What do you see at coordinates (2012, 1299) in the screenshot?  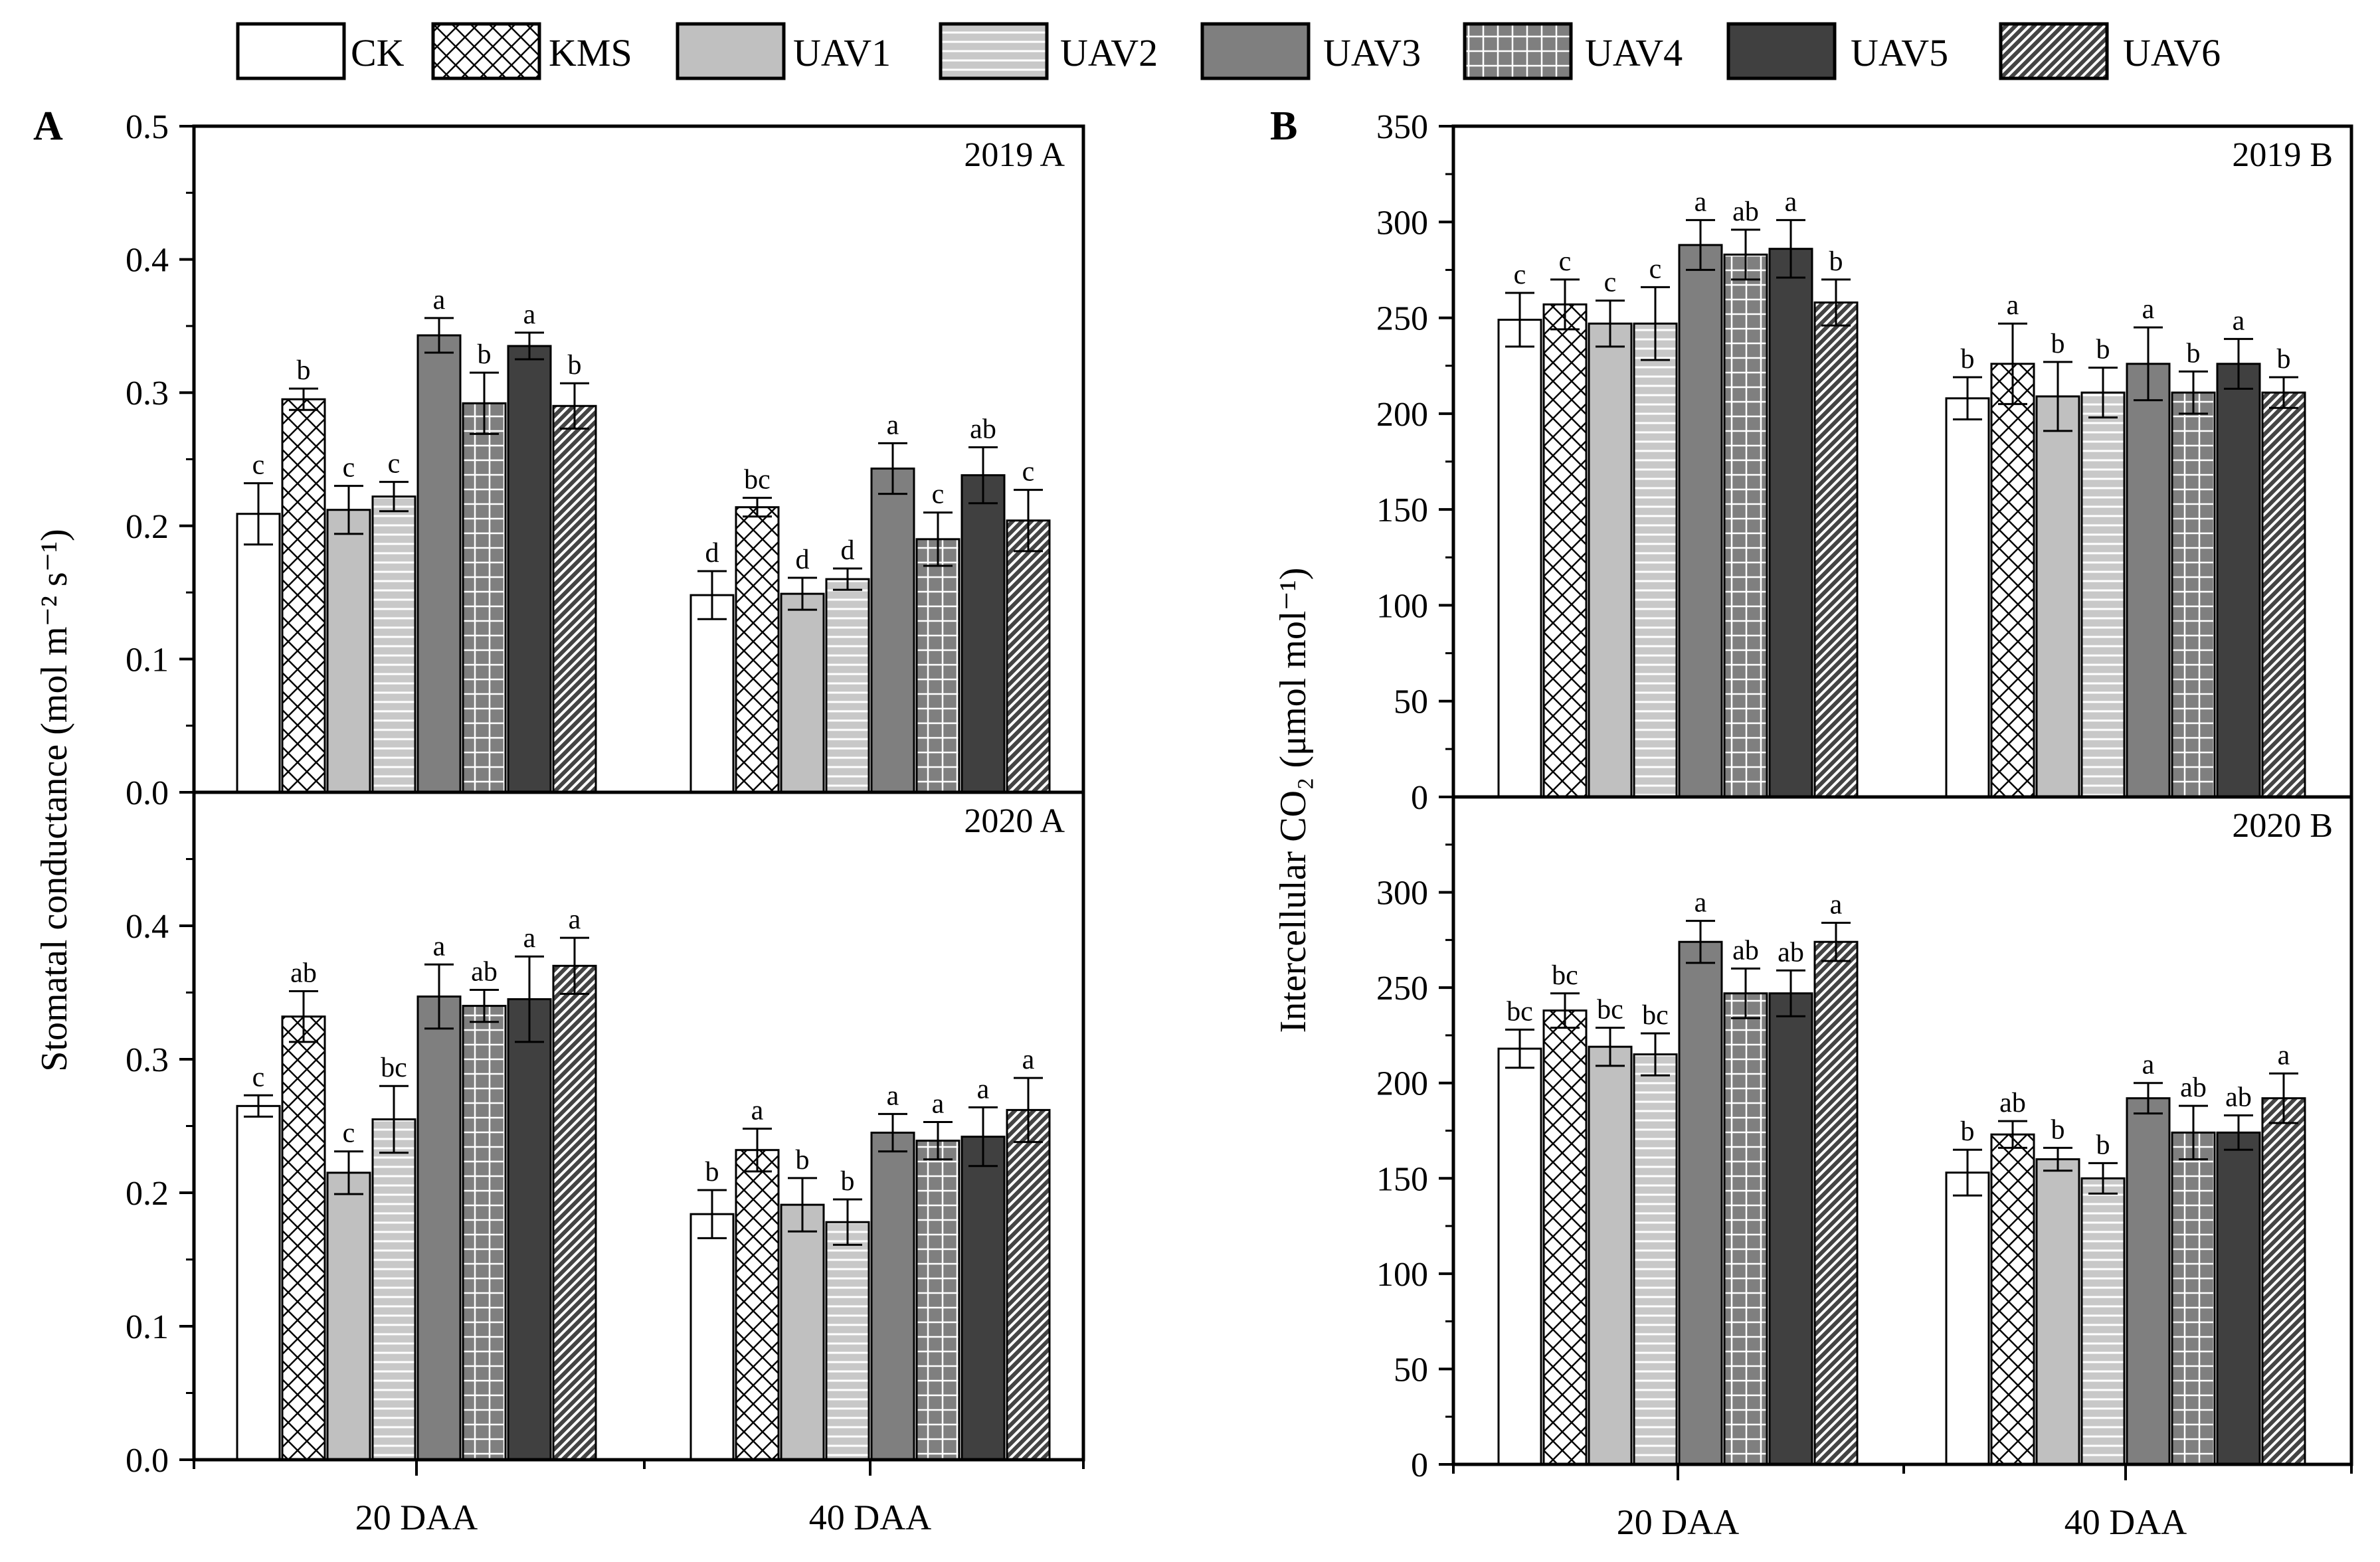 I see `bar-kms-40-daa` at bounding box center [2012, 1299].